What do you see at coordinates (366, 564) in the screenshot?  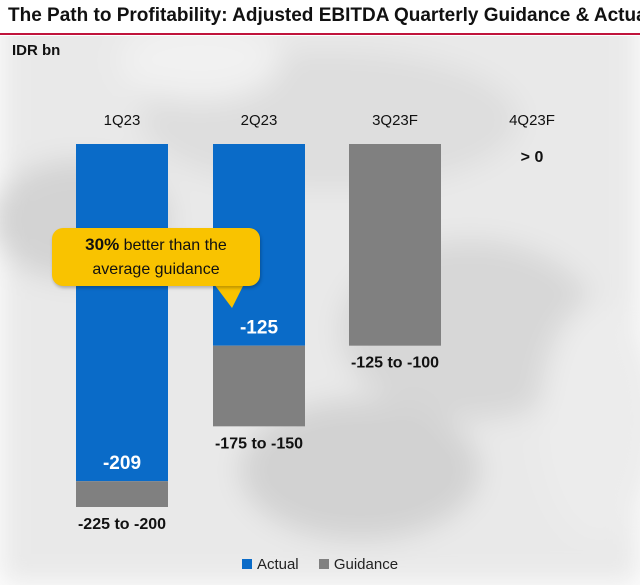 I see `legend-label-guidance: Guidance` at bounding box center [366, 564].